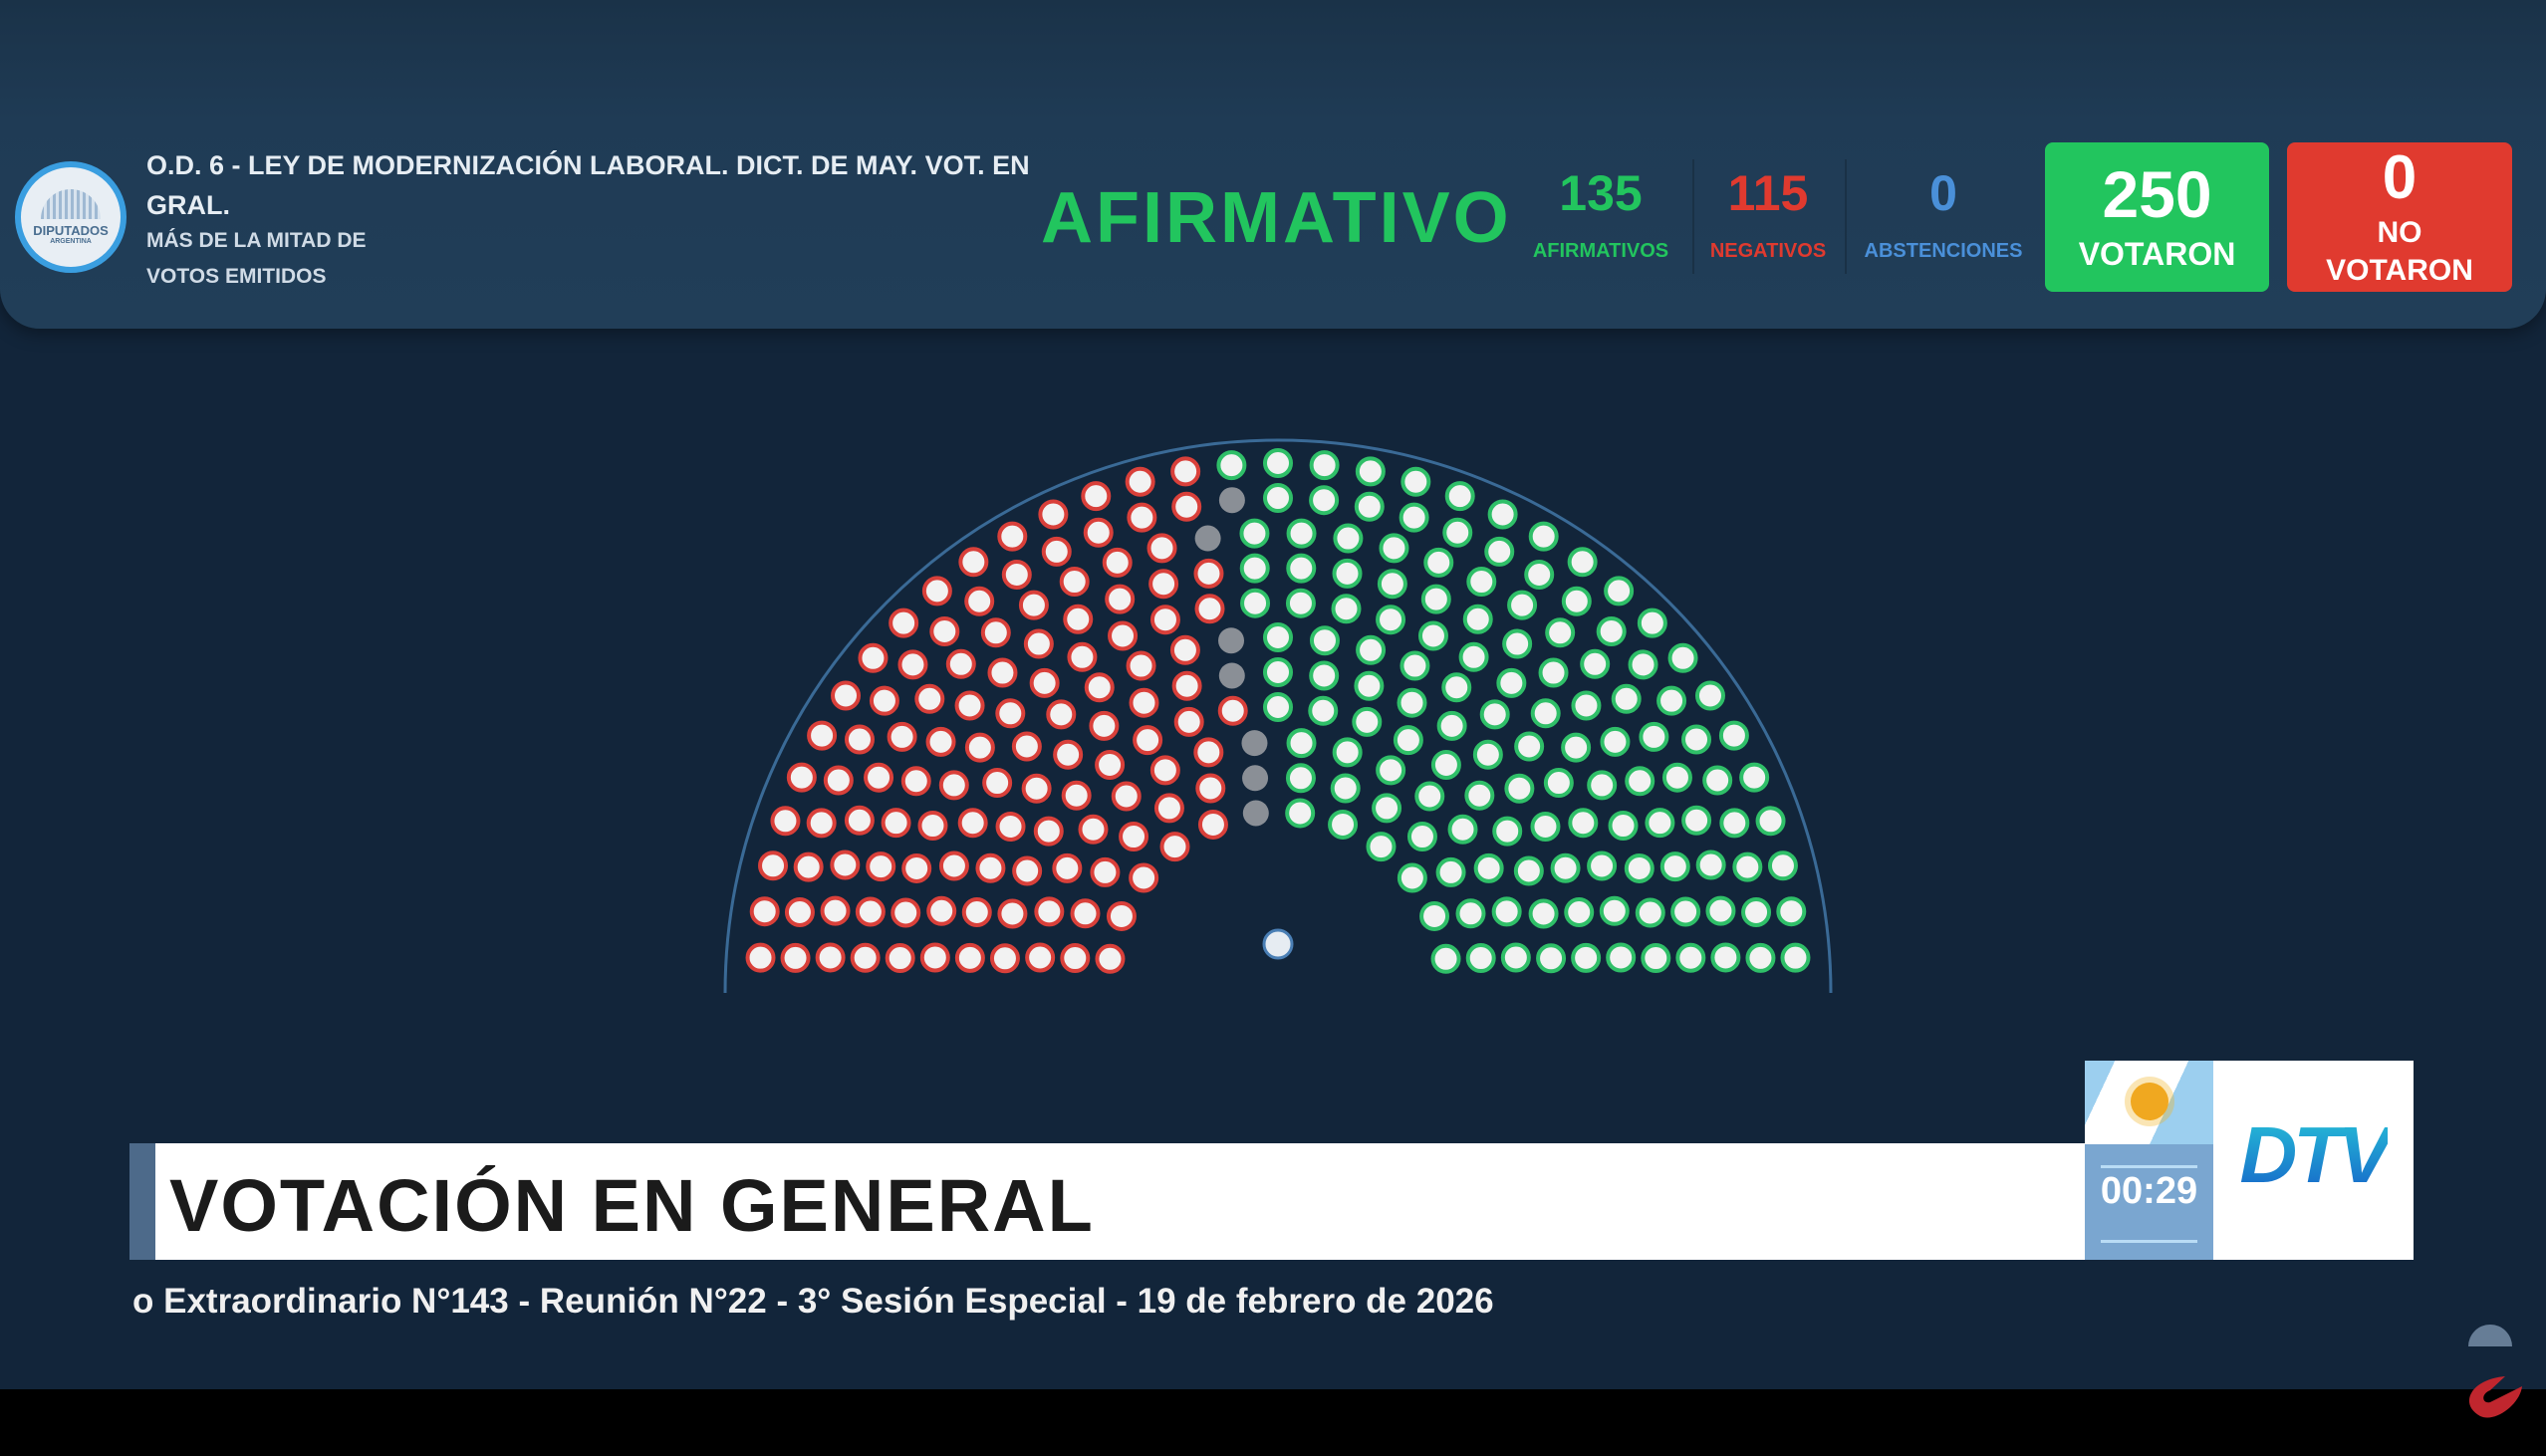  I want to click on sun-of-may-icon, so click(2149, 1101).